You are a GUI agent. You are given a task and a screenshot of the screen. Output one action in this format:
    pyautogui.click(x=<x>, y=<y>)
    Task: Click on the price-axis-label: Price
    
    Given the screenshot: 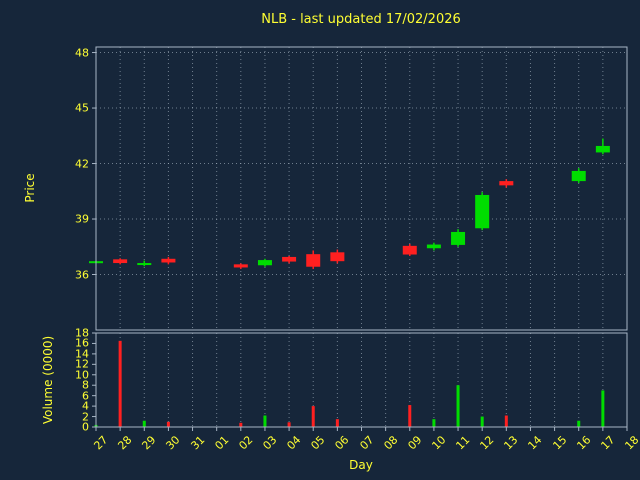 What is the action you would take?
    pyautogui.click(x=30, y=188)
    